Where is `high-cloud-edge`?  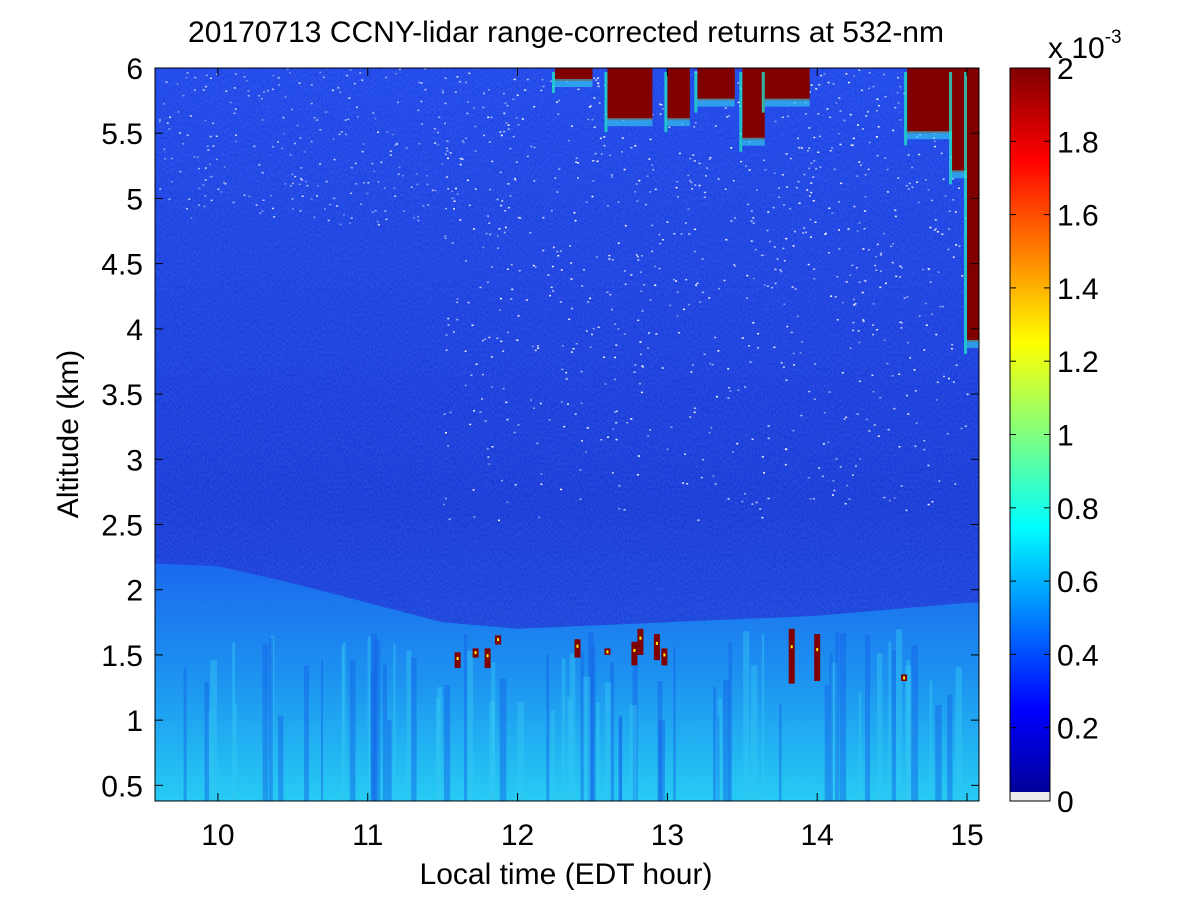 high-cloud-edge is located at coordinates (951, 128).